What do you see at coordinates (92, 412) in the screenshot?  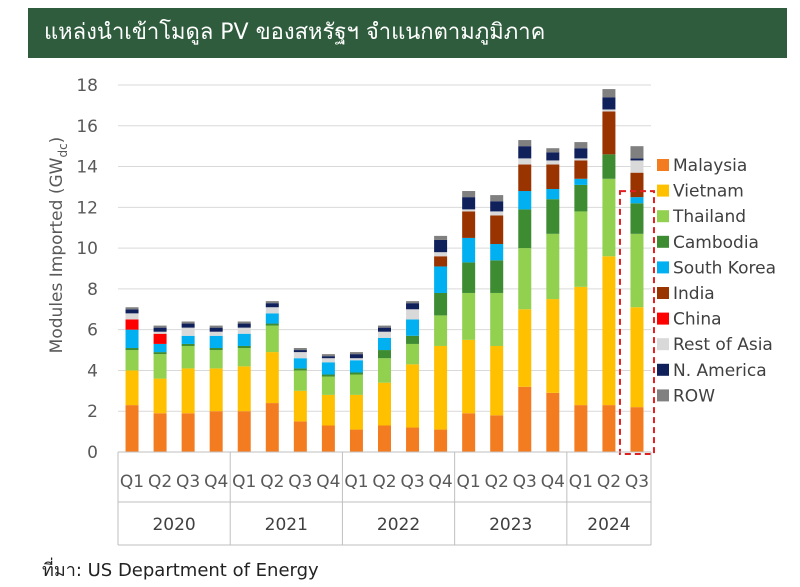 I see `y-tick-label: 2` at bounding box center [92, 412].